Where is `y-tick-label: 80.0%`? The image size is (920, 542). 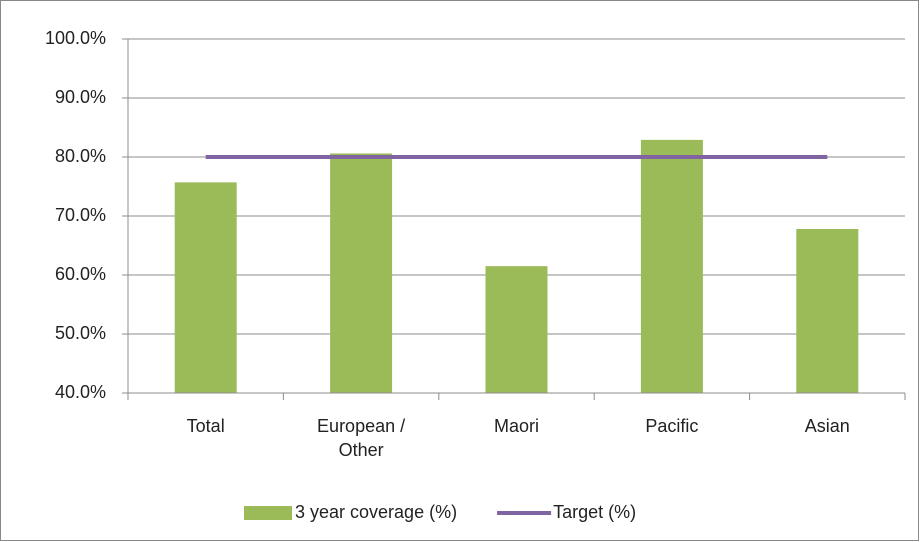 y-tick-label: 80.0% is located at coordinates (80, 156).